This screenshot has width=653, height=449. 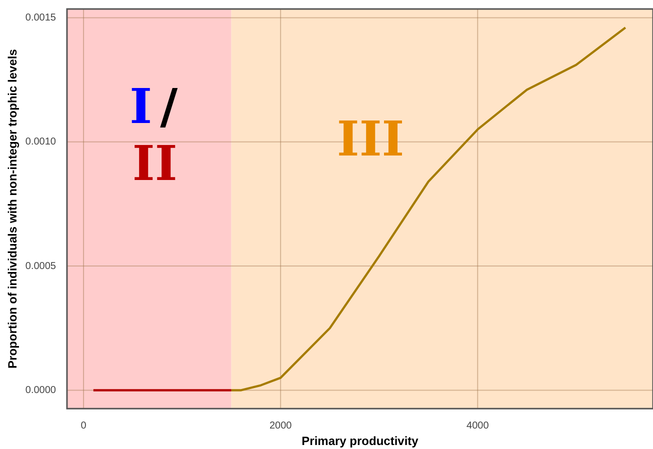 What do you see at coordinates (155, 164) in the screenshot?
I see `annotation: II` at bounding box center [155, 164].